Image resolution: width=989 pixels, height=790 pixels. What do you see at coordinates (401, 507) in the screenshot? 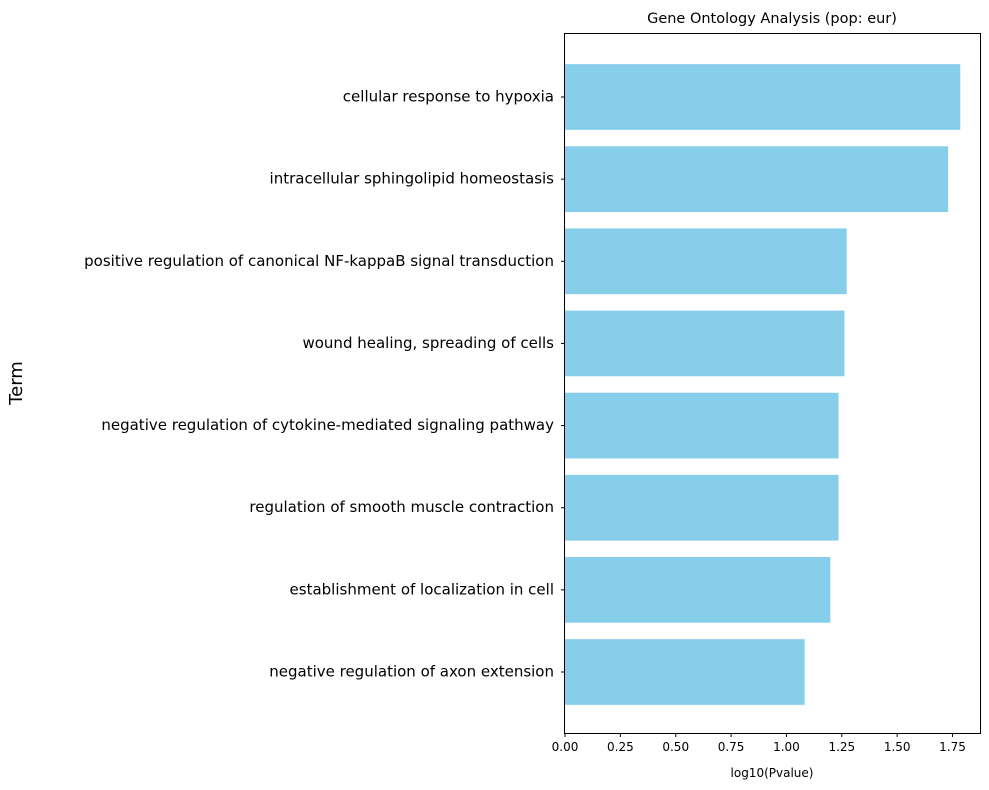
I see `y-tick-label-5: regulation of smooth muscle contraction` at bounding box center [401, 507].